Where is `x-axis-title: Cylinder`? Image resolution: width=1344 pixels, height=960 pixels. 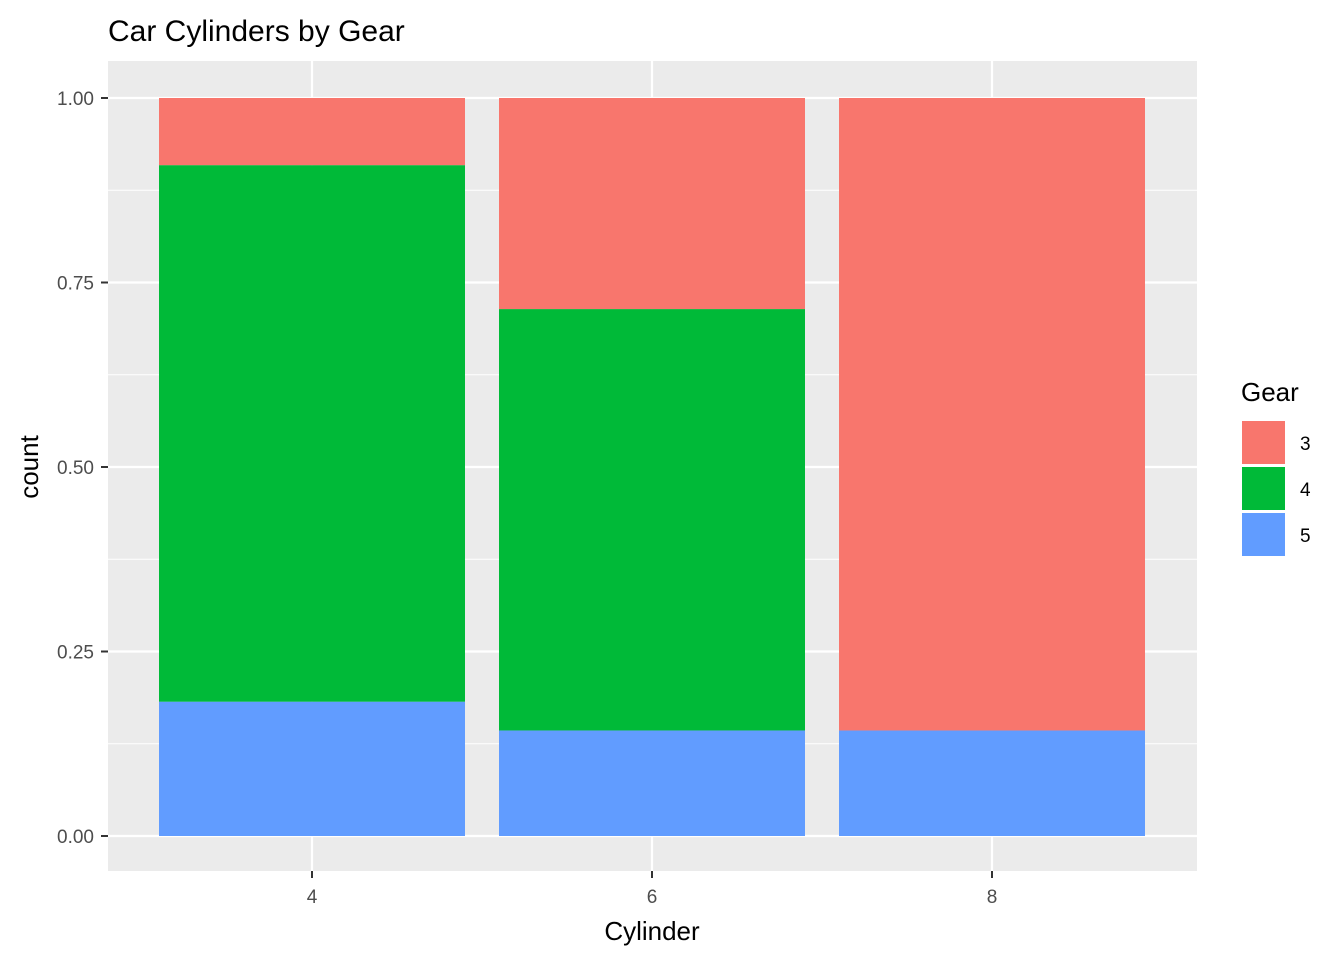 x-axis-title: Cylinder is located at coordinates (652, 931).